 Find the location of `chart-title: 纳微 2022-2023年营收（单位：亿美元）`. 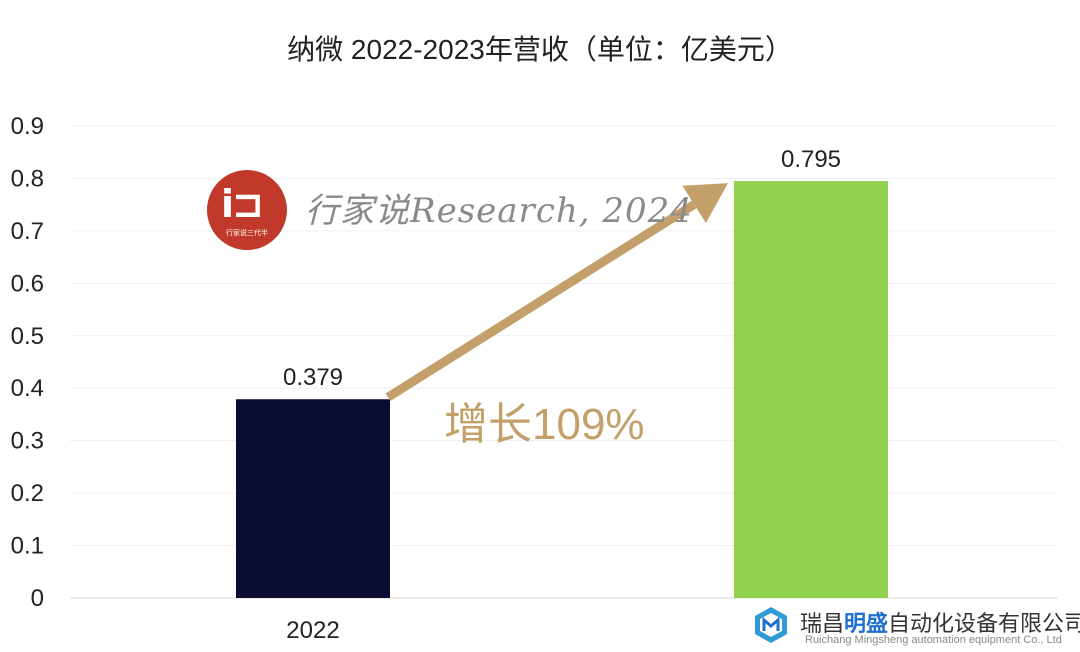

chart-title: 纳微 2022-2023年营收（单位：亿美元） is located at coordinates (540, 49).